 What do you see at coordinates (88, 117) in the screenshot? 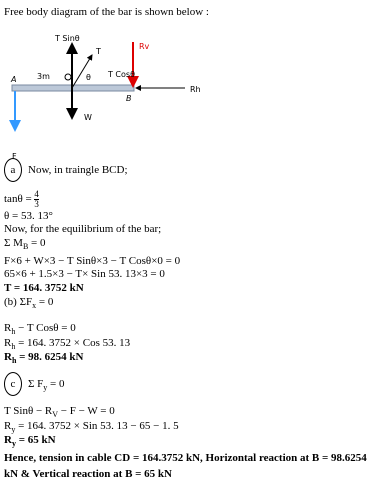
I see `label: W` at bounding box center [88, 117].